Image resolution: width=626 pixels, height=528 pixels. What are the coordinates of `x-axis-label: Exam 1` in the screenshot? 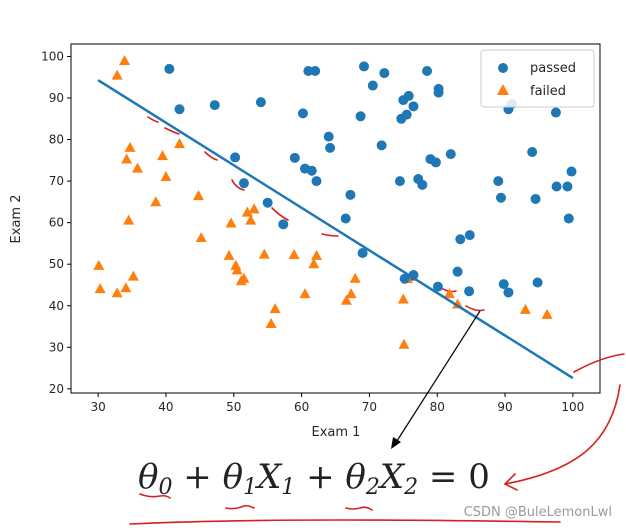 It's located at (336, 432).